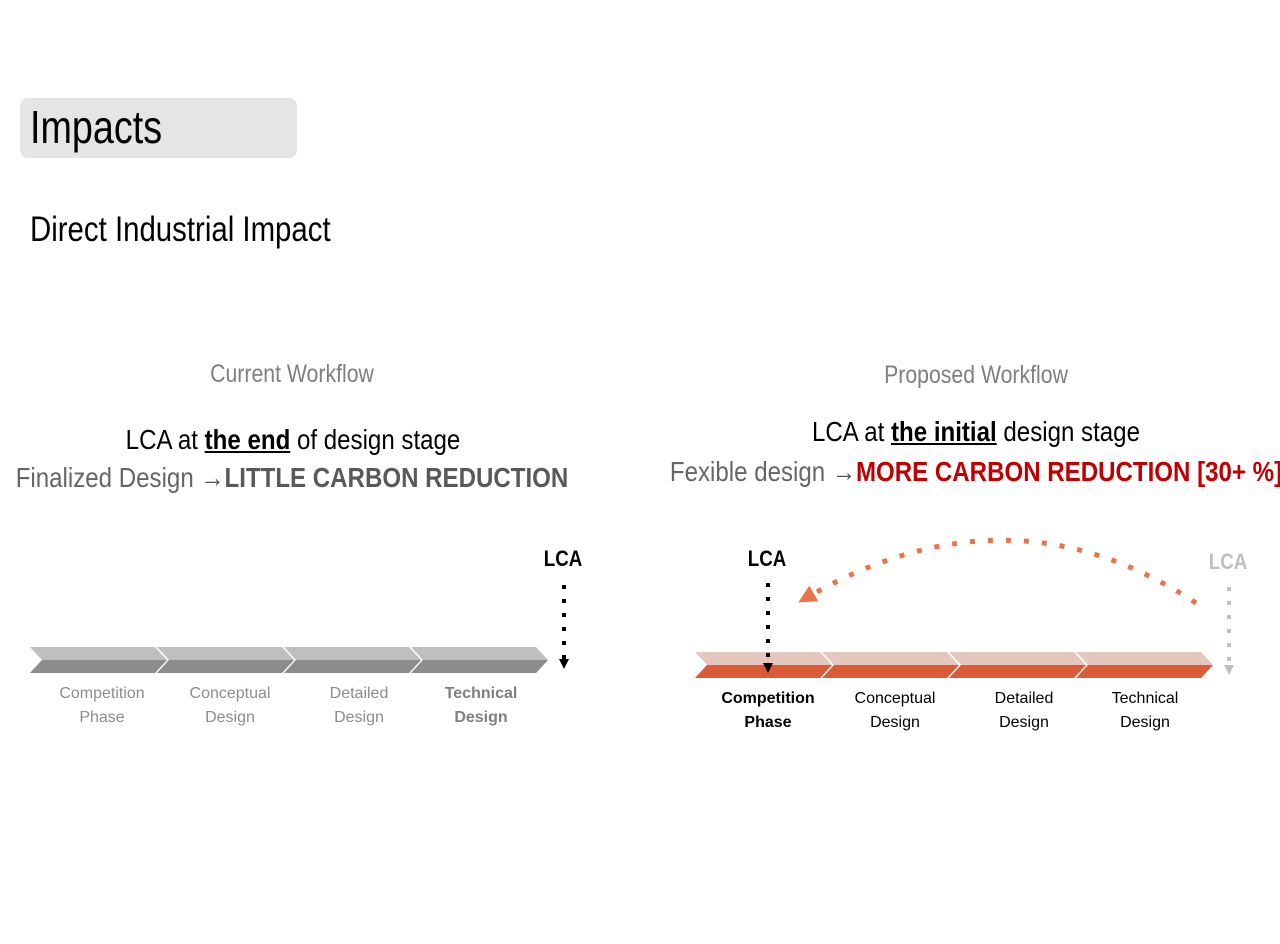  I want to click on current-phase-detailed: Detailed Design, so click(359, 706).